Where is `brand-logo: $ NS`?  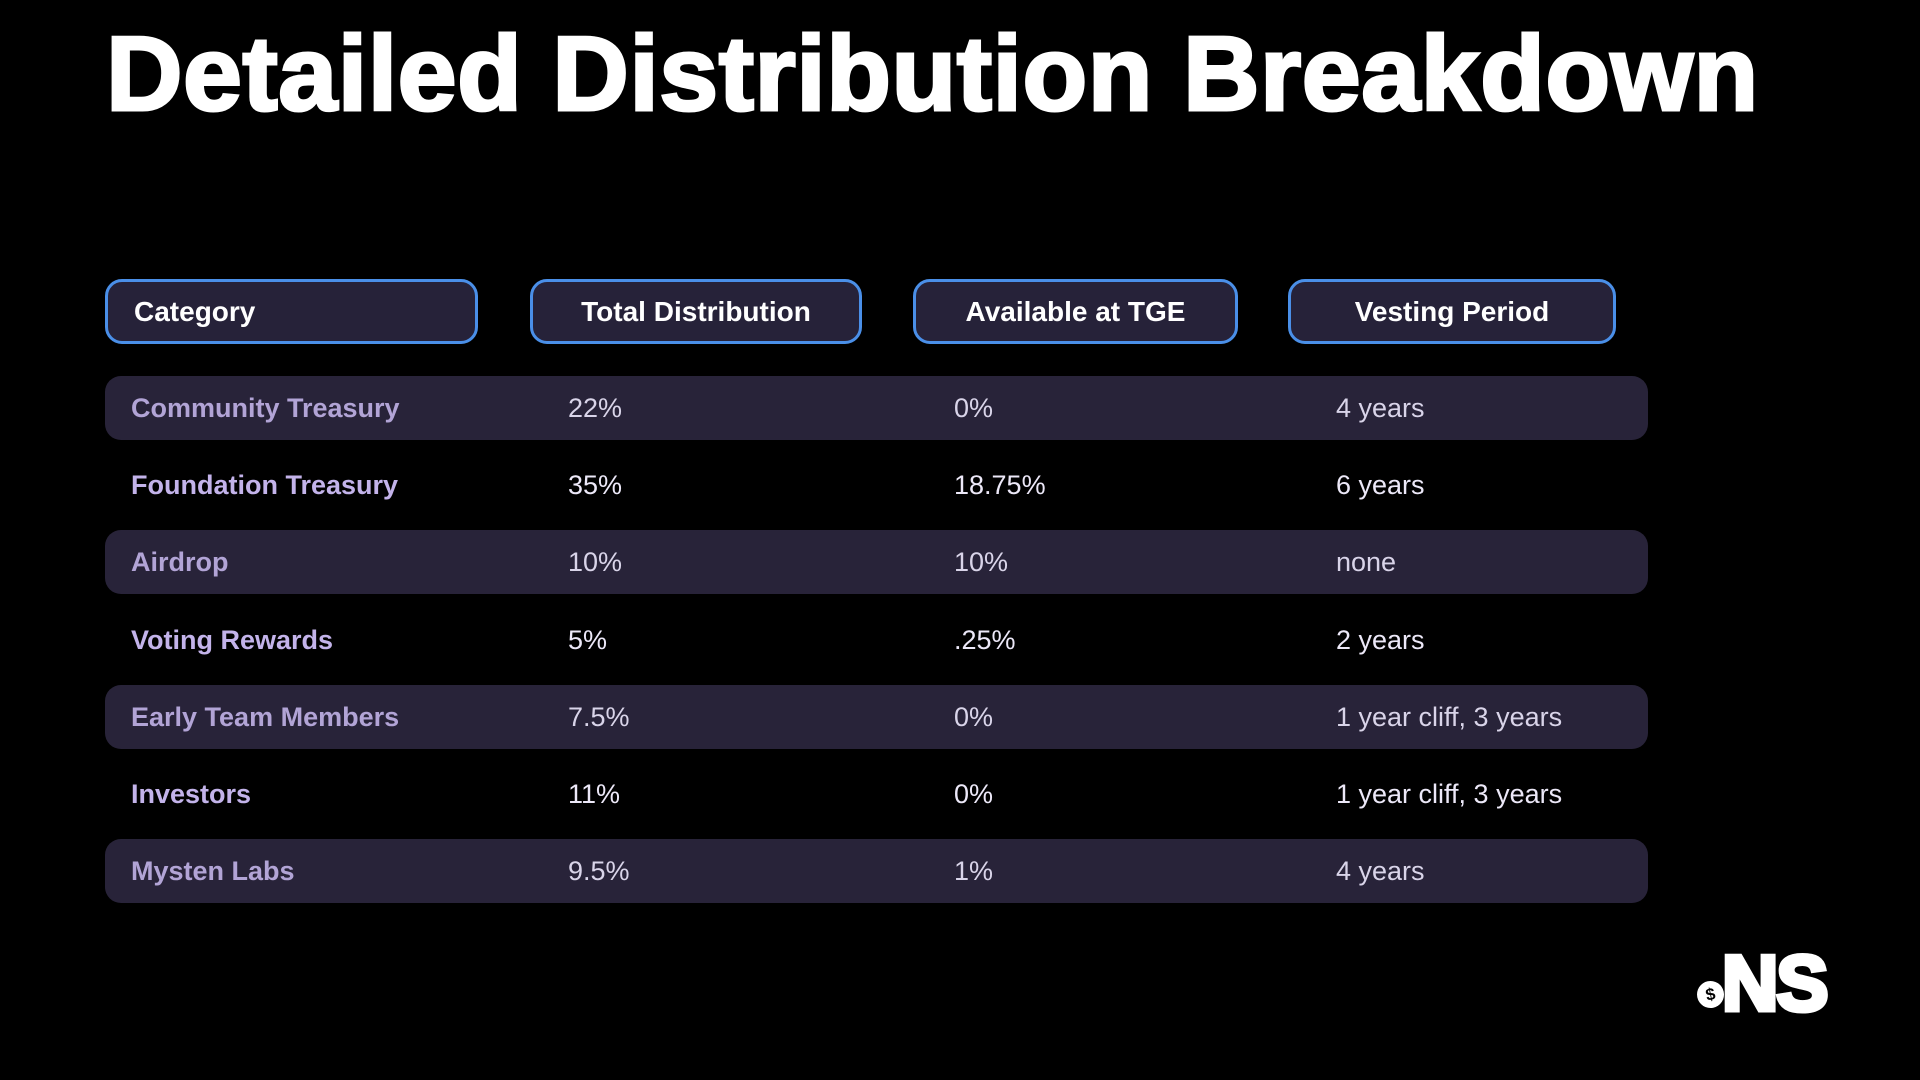 brand-logo: $ NS is located at coordinates (1775, 983).